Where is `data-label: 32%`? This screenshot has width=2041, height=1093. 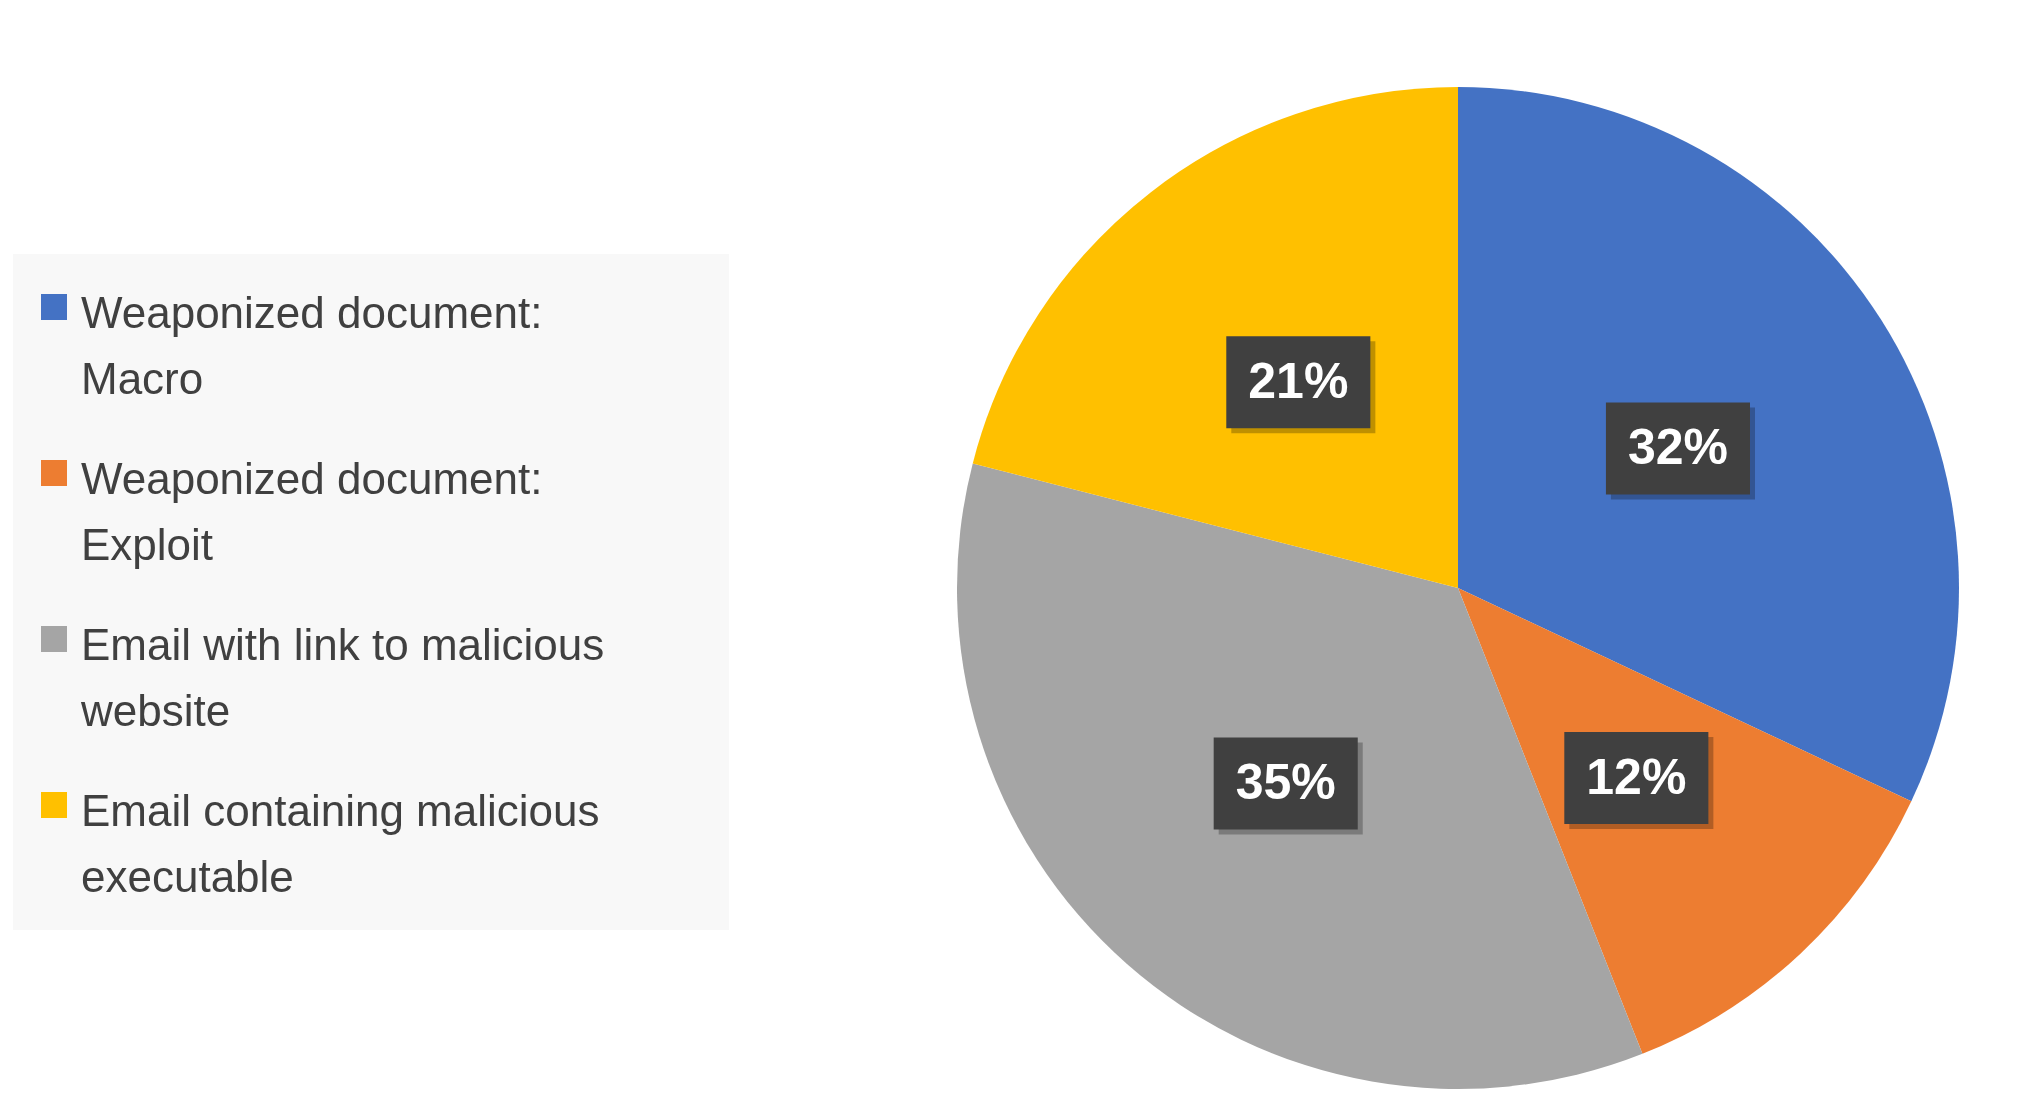 data-label: 32% is located at coordinates (1677, 447).